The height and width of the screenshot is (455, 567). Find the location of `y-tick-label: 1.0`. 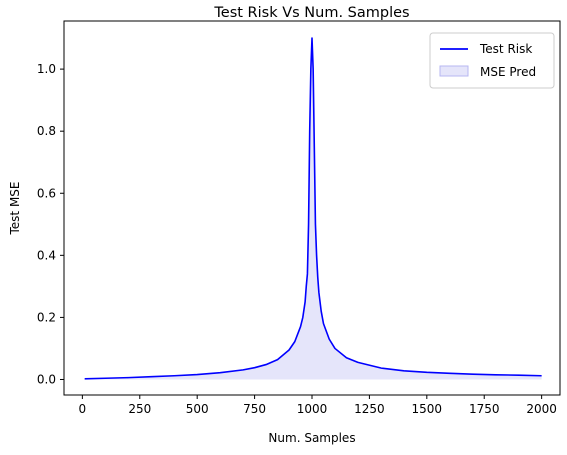

y-tick-label: 1.0 is located at coordinates (46, 69).